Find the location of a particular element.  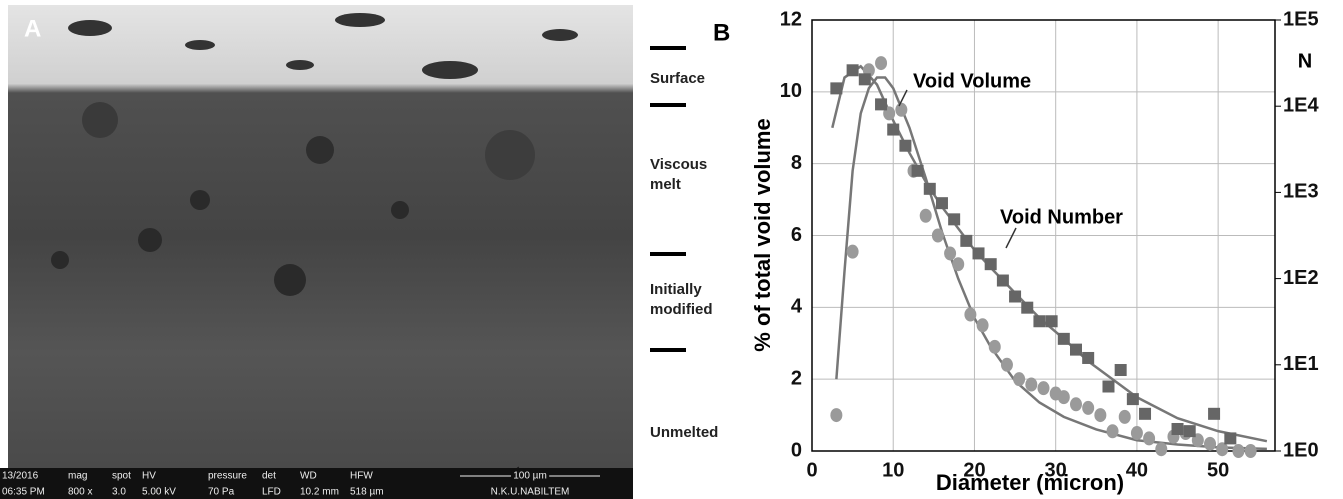

info-field-value: LFD is located at coordinates (271, 492).